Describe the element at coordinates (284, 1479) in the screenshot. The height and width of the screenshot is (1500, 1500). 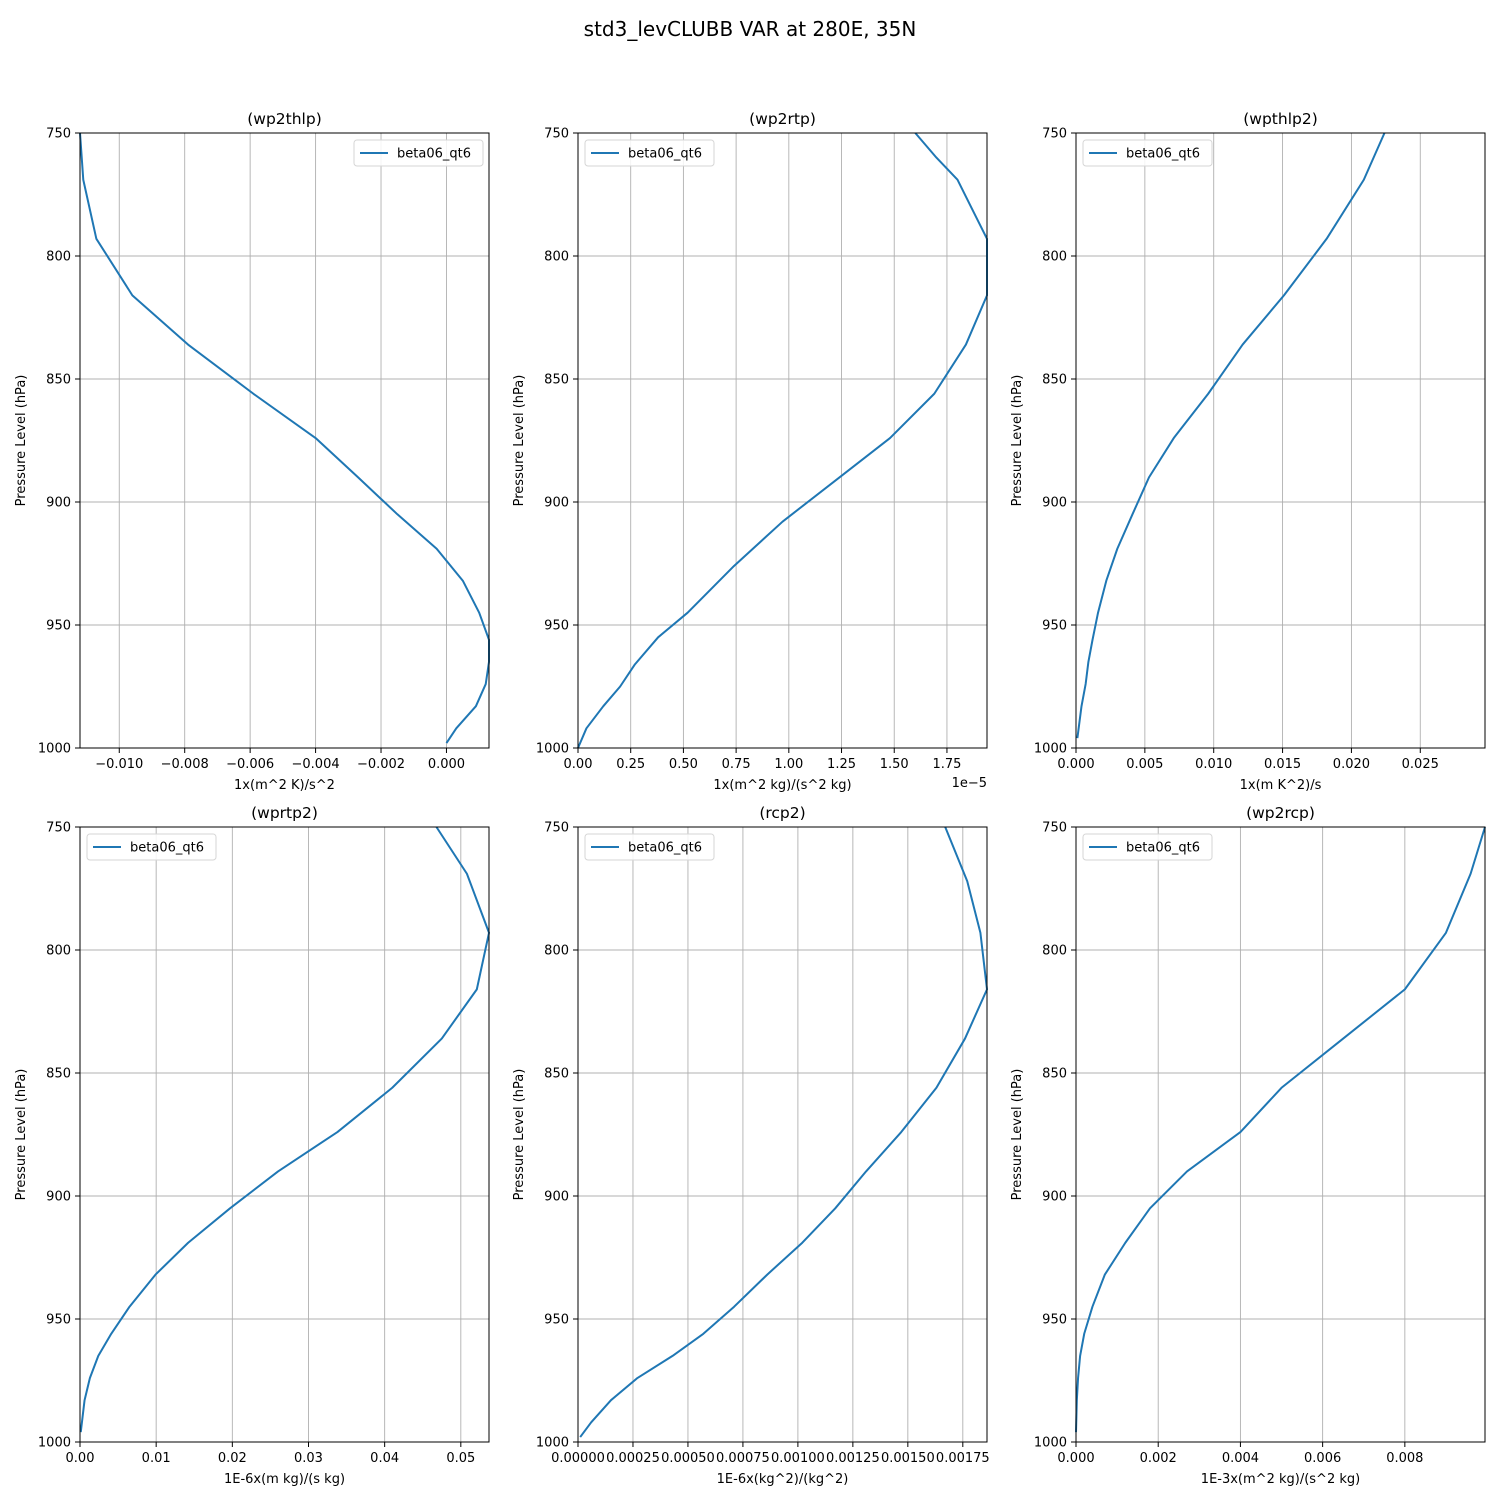
I see `x-axis-label: 1E-6x(m kg)/(s kg)` at that location.